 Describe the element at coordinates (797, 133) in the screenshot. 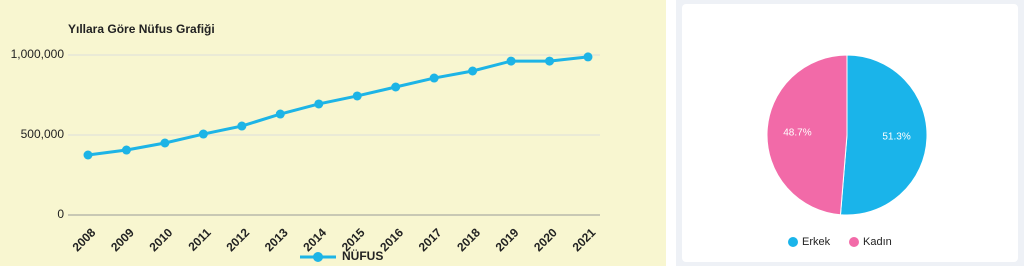

I see `data-label: 48.7%` at that location.